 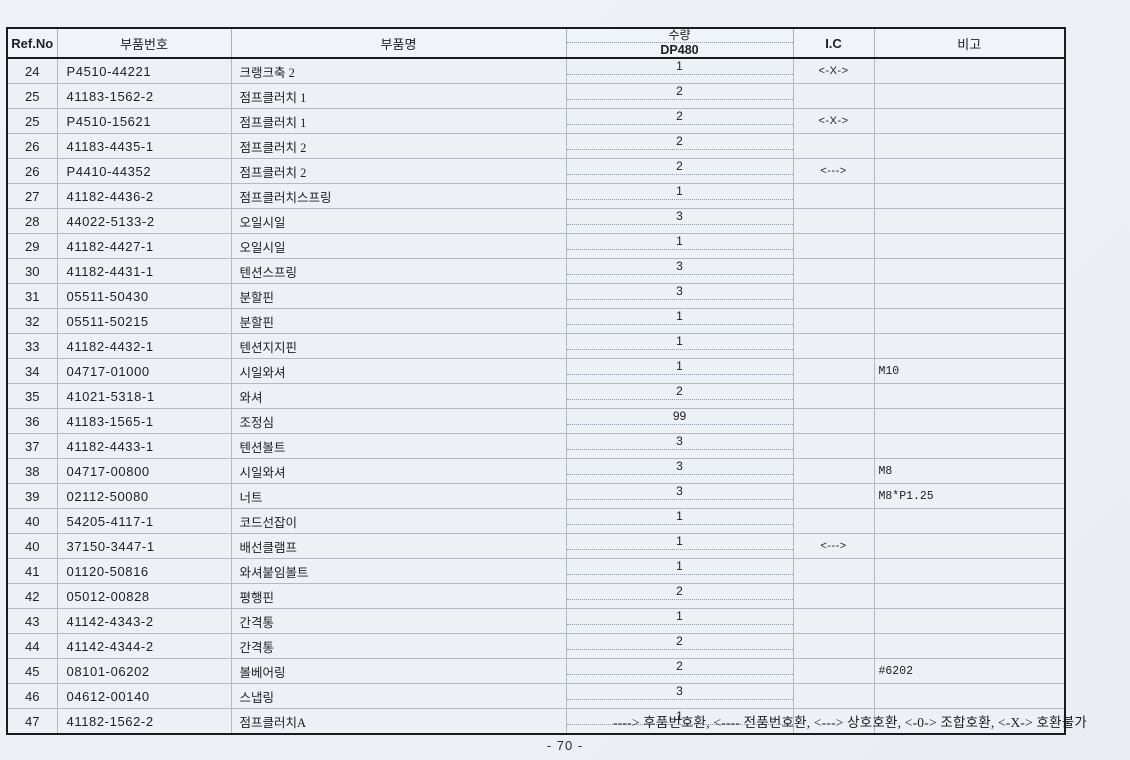 I want to click on header-part-name: 부품명, so click(x=398, y=43).